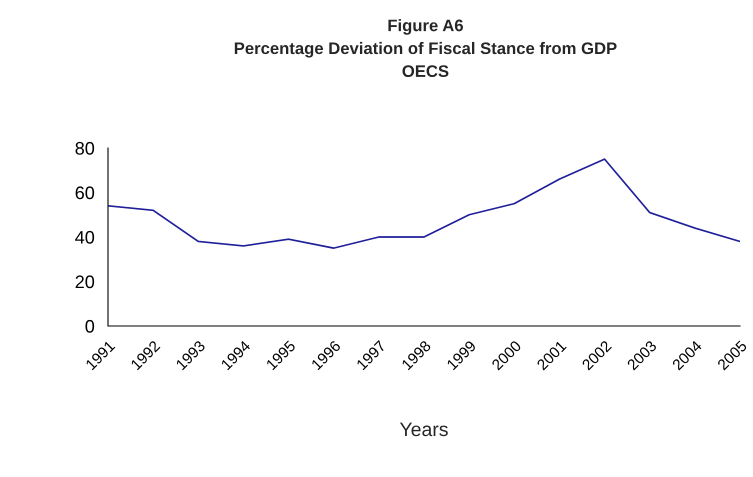 The width and height of the screenshot is (753, 477). What do you see at coordinates (425, 48) in the screenshot?
I see `chart-title: Figure A6 Percentage Deviation of Fiscal Stance from GDP OECS` at bounding box center [425, 48].